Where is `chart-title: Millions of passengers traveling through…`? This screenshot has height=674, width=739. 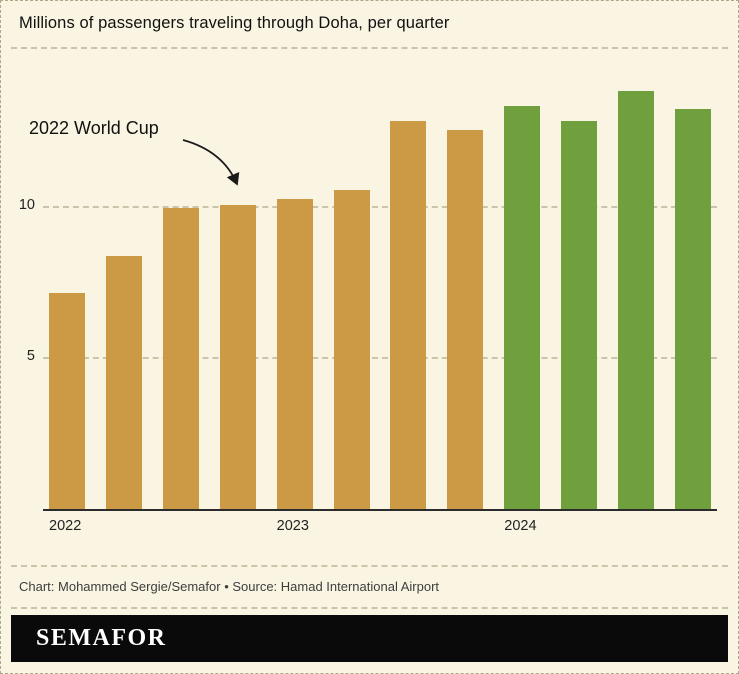 chart-title: Millions of passengers traveling through… is located at coordinates (234, 23).